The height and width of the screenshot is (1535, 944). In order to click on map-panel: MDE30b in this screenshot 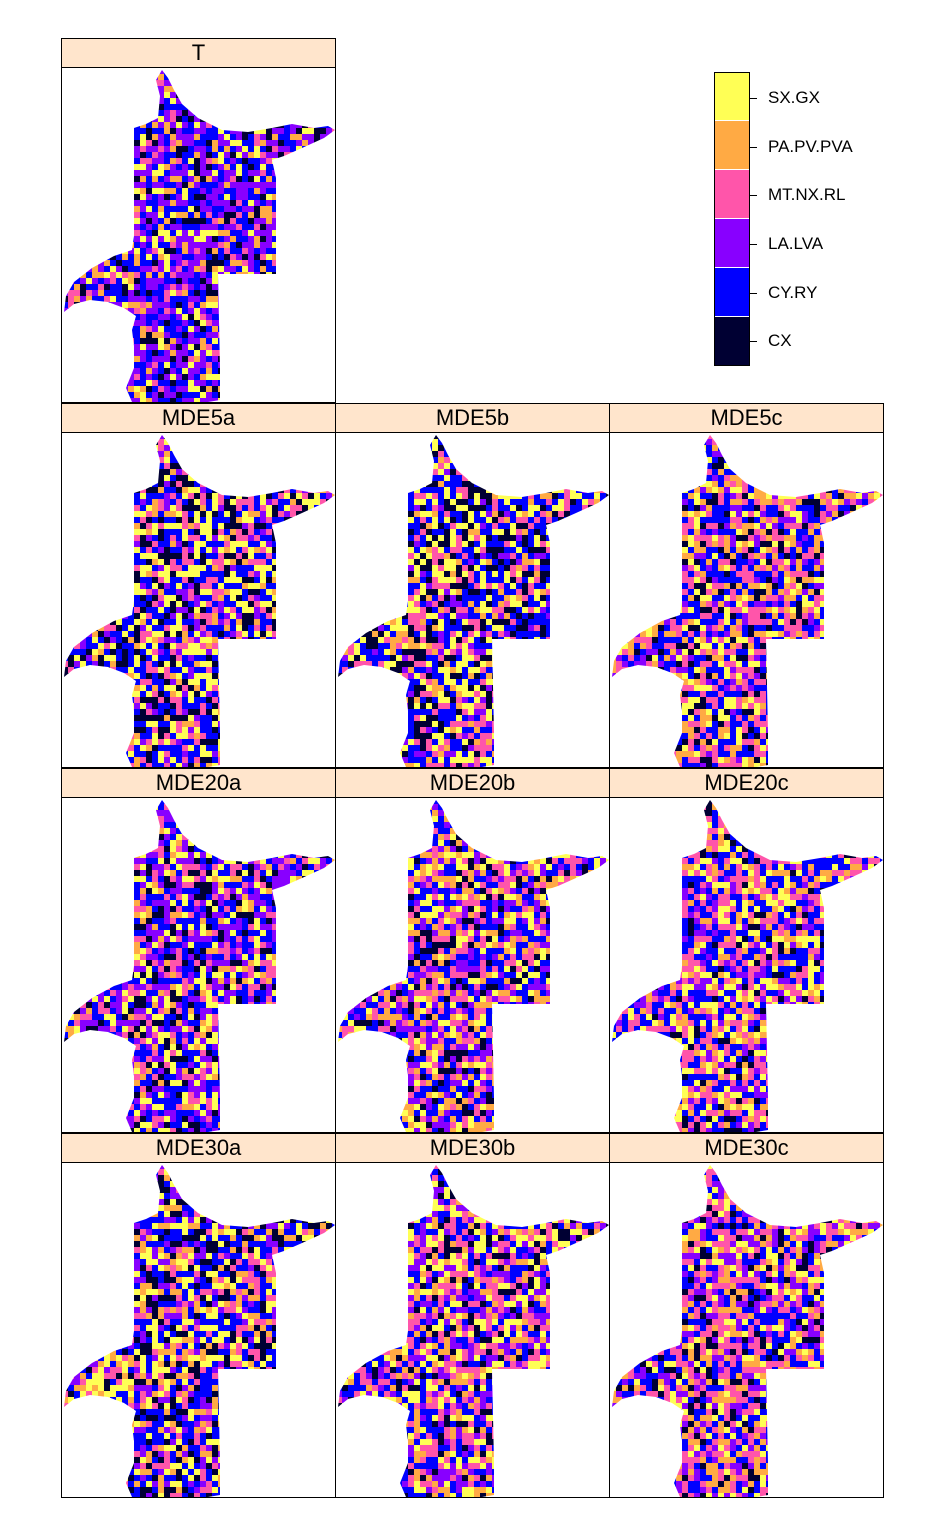, I will do `click(472, 1315)`.